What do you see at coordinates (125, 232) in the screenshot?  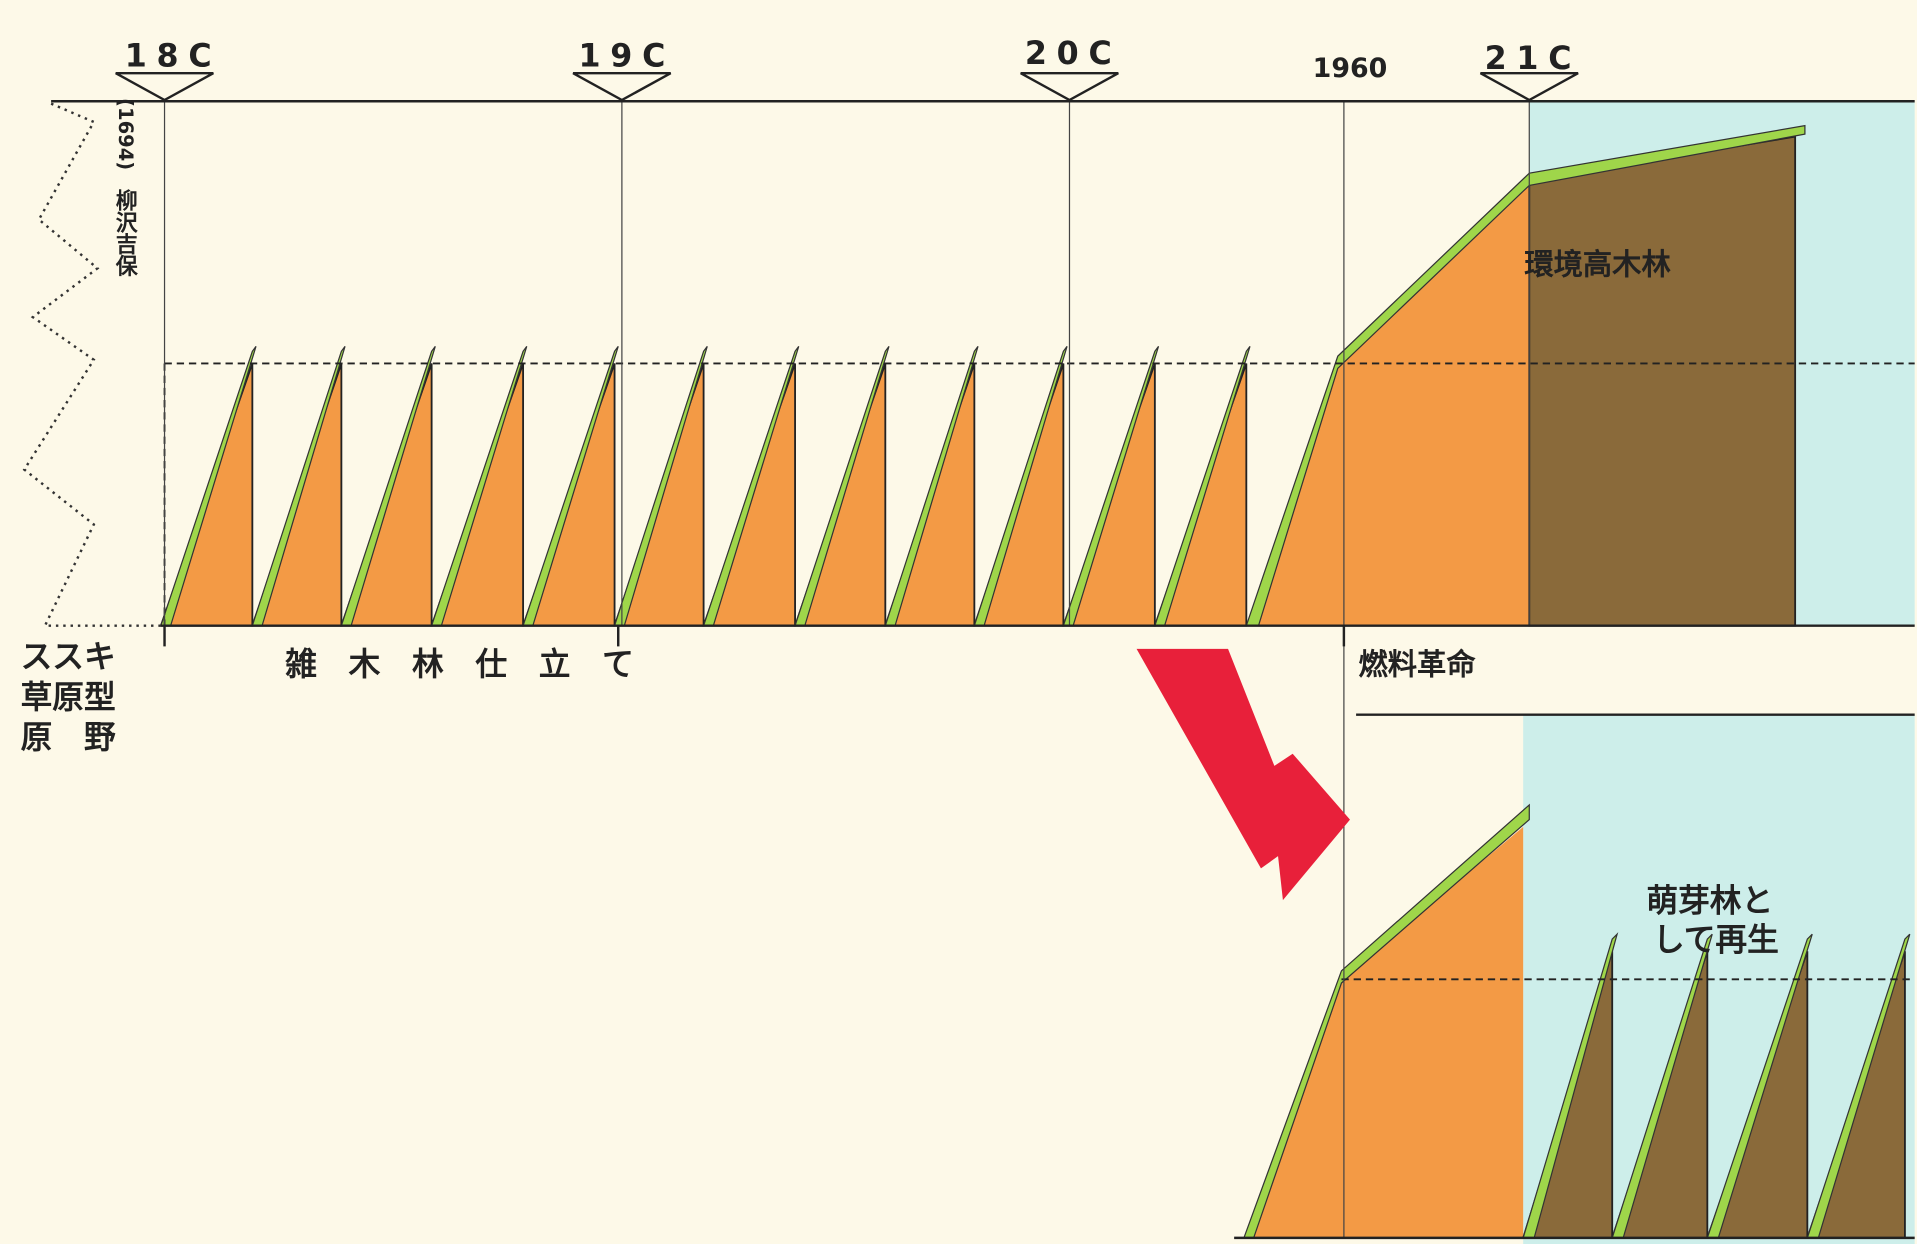 I see `side-name: 柳沢吉保` at bounding box center [125, 232].